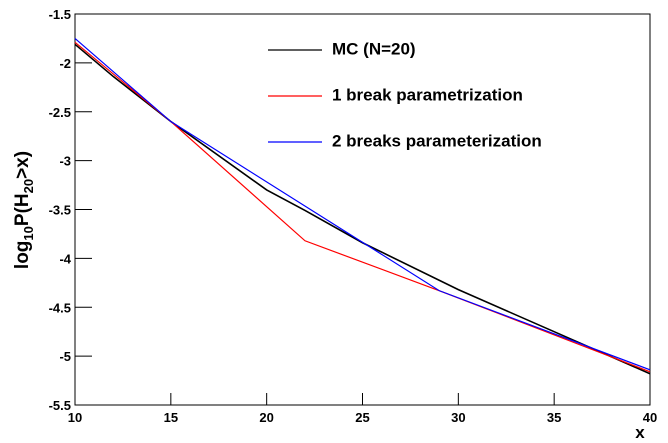 Image resolution: width=668 pixels, height=443 pixels. What do you see at coordinates (65, 356) in the screenshot?
I see `y-tick-label: -5` at bounding box center [65, 356].